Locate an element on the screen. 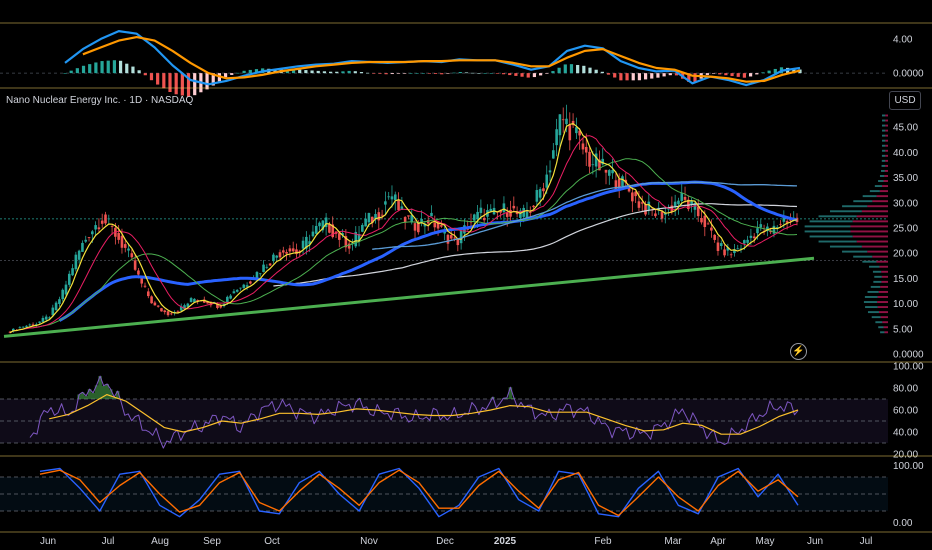 This screenshot has height=550, width=932. currency-button: USD is located at coordinates (905, 100).